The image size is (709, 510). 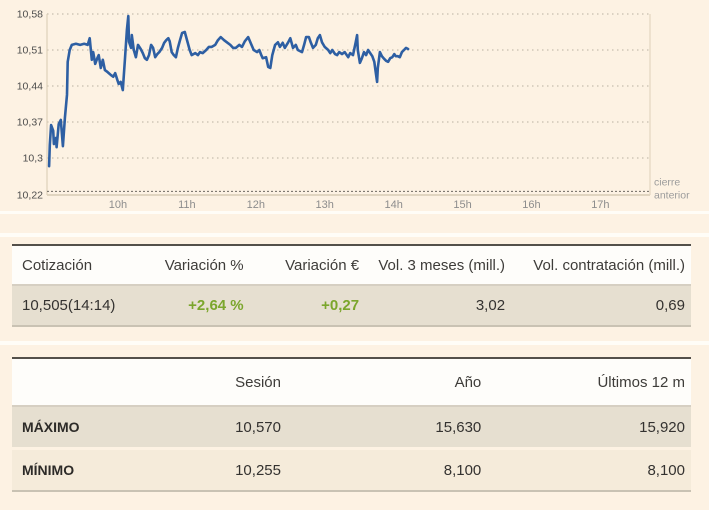 What do you see at coordinates (80, 427) in the screenshot?
I see `maximo-label: MÁXIMO` at bounding box center [80, 427].